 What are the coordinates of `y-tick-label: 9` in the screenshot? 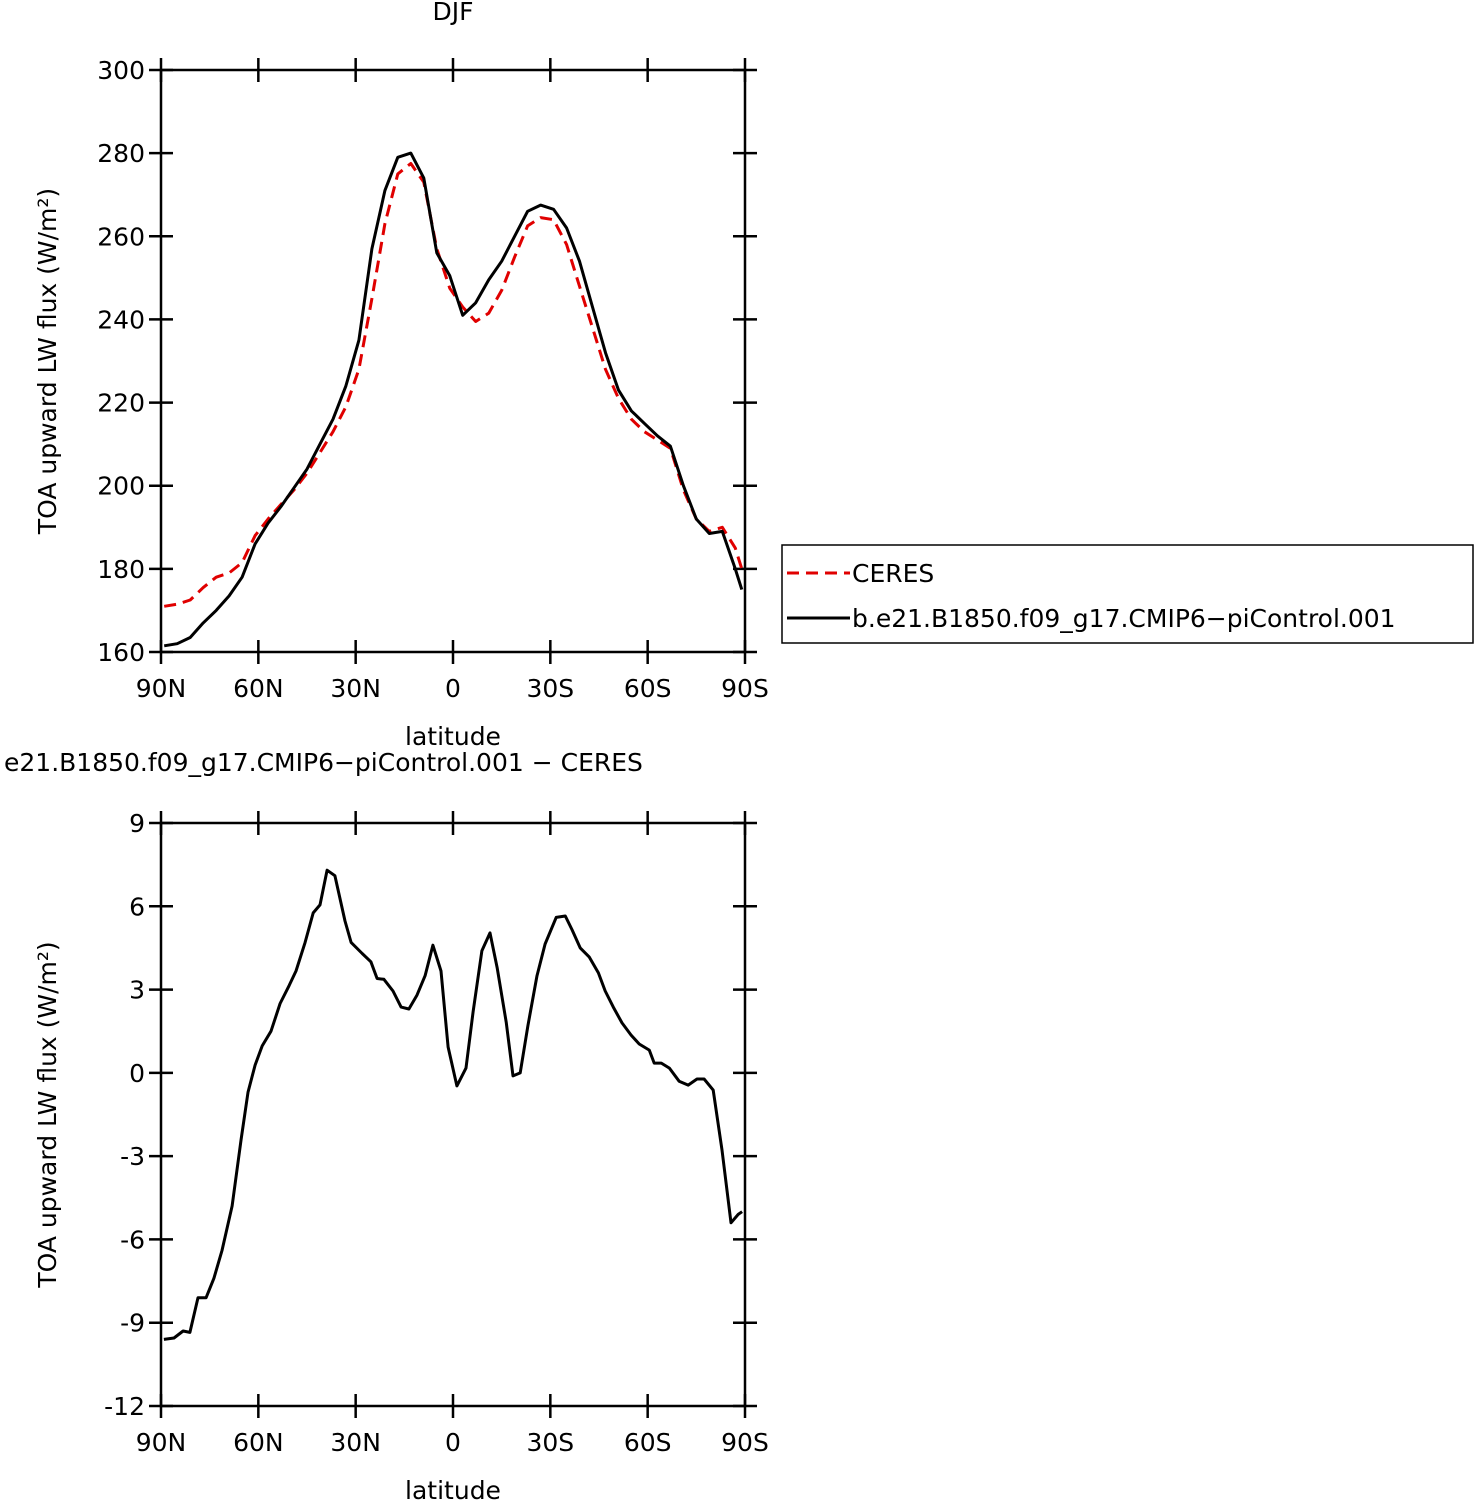 It's located at (137, 823).